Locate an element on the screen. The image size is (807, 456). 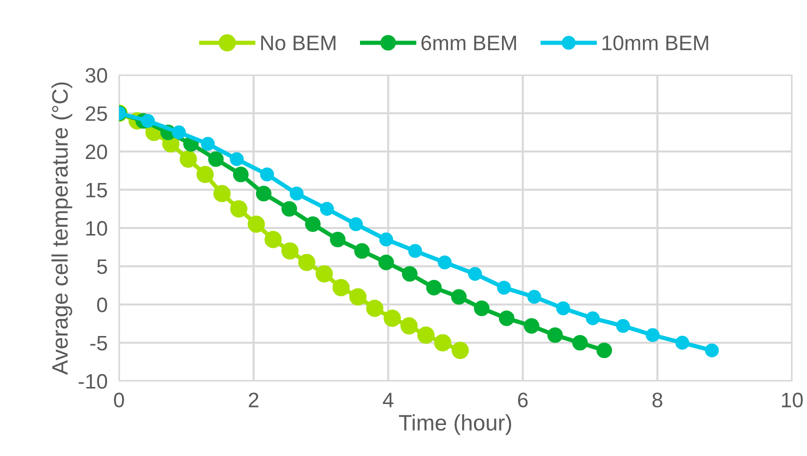
legend-label: 6mm BEM is located at coordinates (468, 43).